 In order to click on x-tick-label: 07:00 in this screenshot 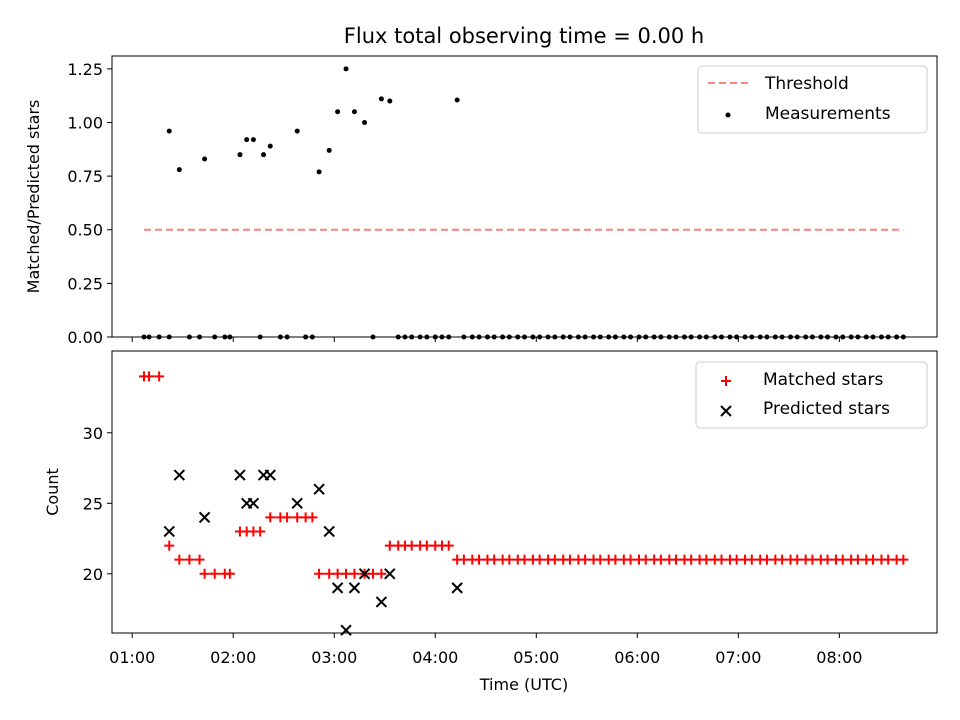, I will do `click(738, 657)`.